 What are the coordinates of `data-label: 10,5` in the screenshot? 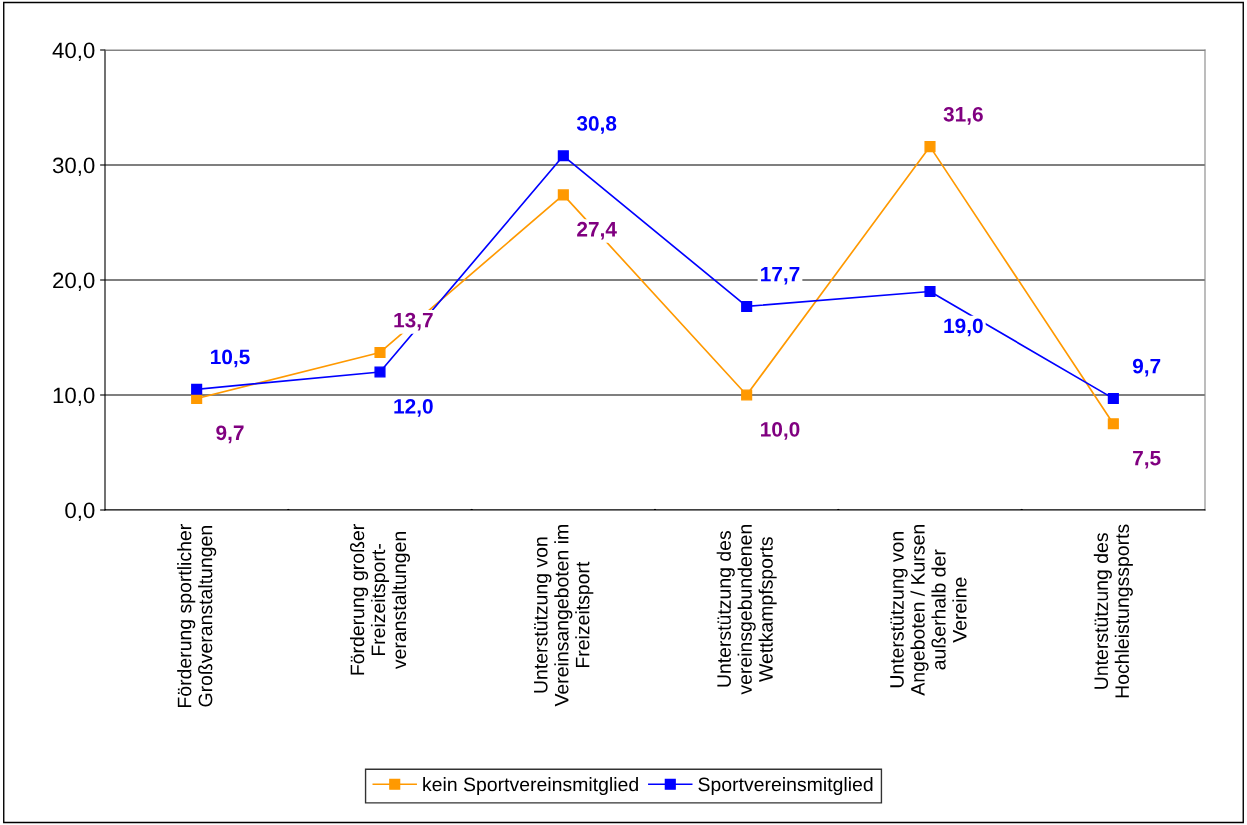 It's located at (230, 358).